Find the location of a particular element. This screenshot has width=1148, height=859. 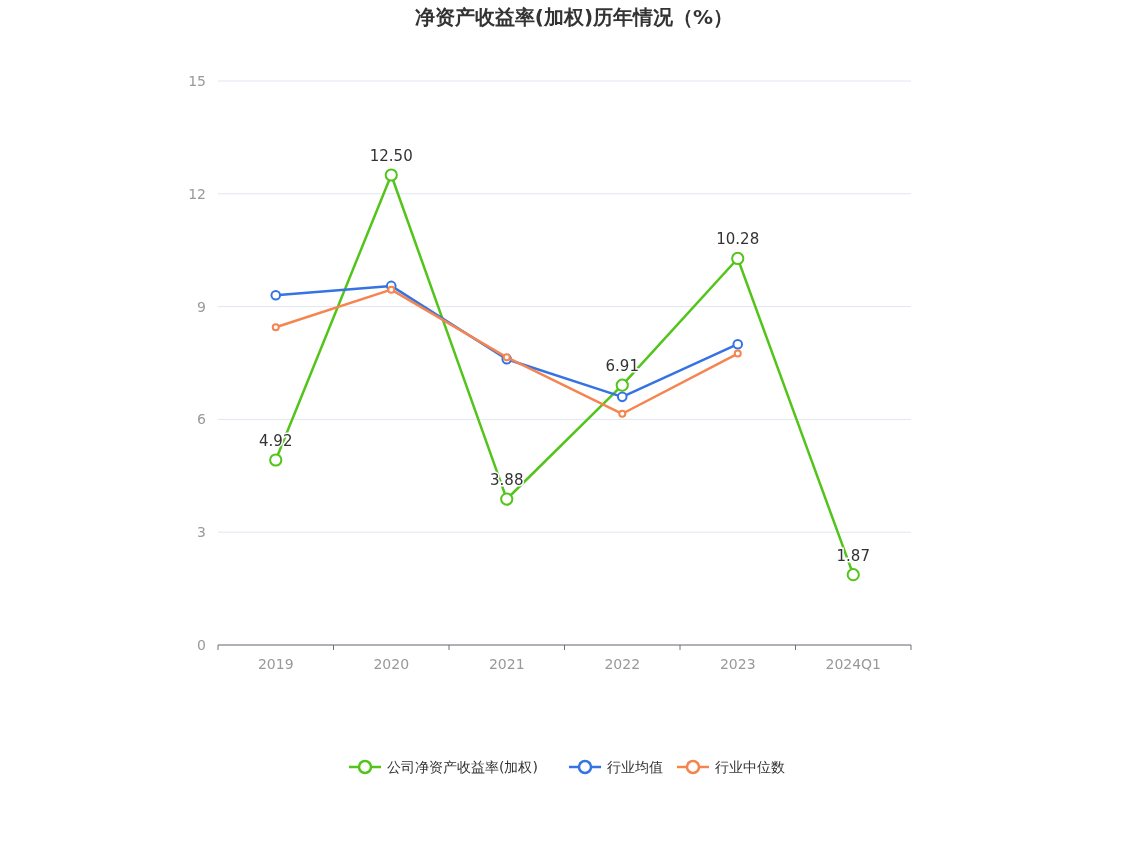

x-tick-label: 2021 is located at coordinates (506, 664).